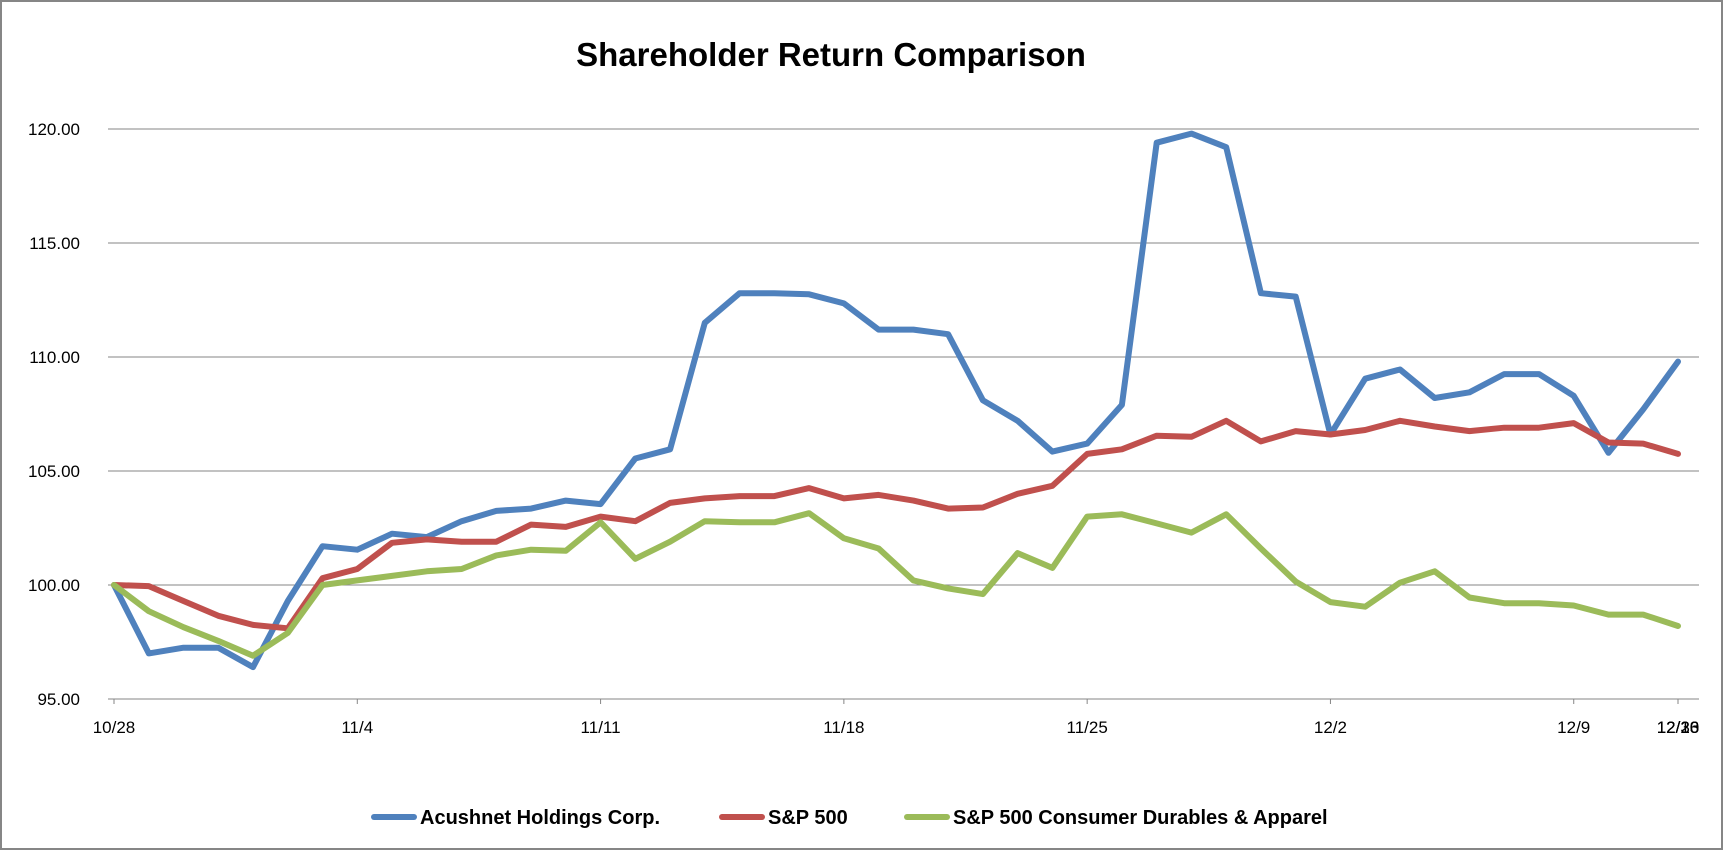 The height and width of the screenshot is (850, 1723). Describe the element at coordinates (1330, 727) in the screenshot. I see `x-tick-label: 12/2` at that location.